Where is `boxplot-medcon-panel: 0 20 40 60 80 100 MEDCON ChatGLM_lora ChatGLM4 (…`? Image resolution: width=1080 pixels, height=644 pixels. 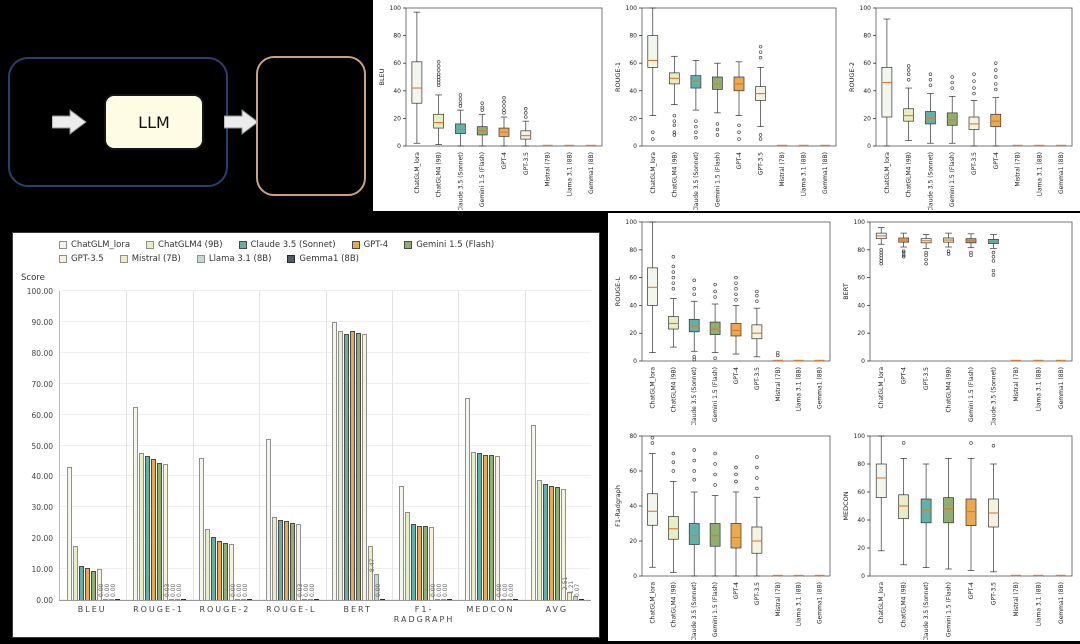 boxplot-medcon-panel: 0 20 40 60 80 100 MEDCON ChatGLM_lora ChatGLM4 (… is located at coordinates (959, 535).